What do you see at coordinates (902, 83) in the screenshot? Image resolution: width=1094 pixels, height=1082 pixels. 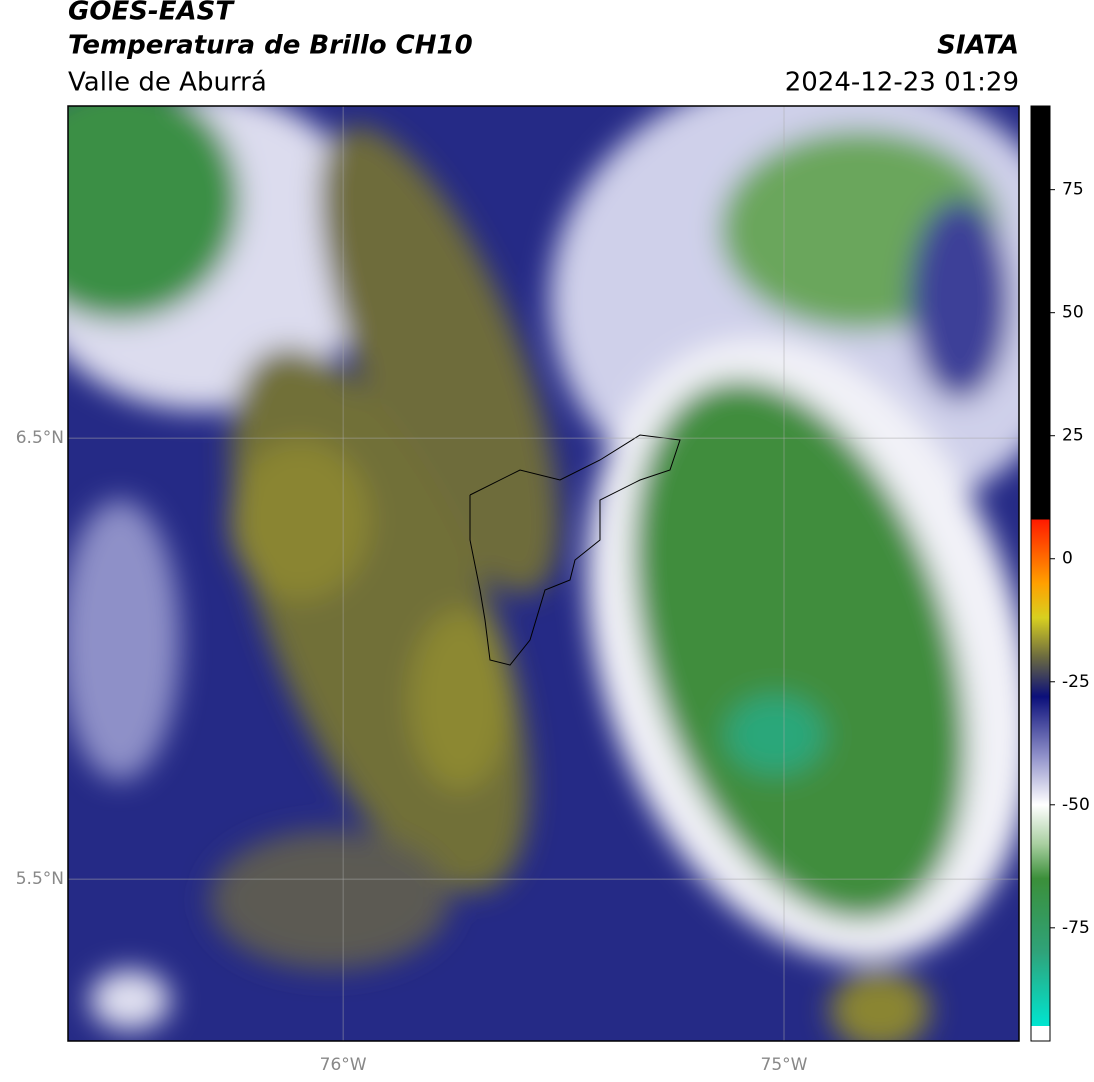 I see `datetime: 2024-12-23 01:29` at bounding box center [902, 83].